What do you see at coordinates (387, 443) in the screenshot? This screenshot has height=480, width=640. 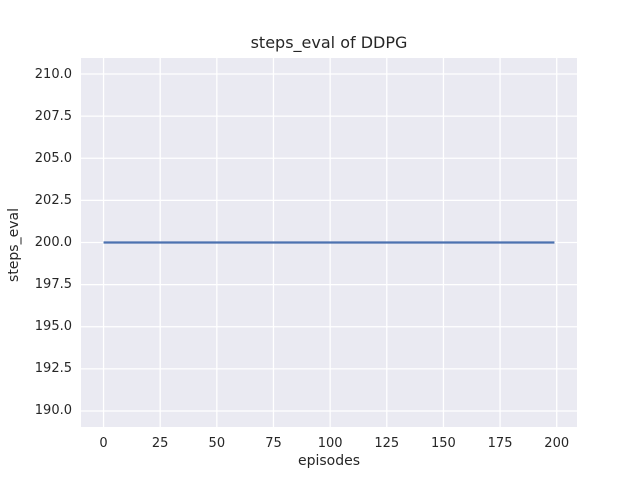 I see `x-tick-label: 125` at bounding box center [387, 443].